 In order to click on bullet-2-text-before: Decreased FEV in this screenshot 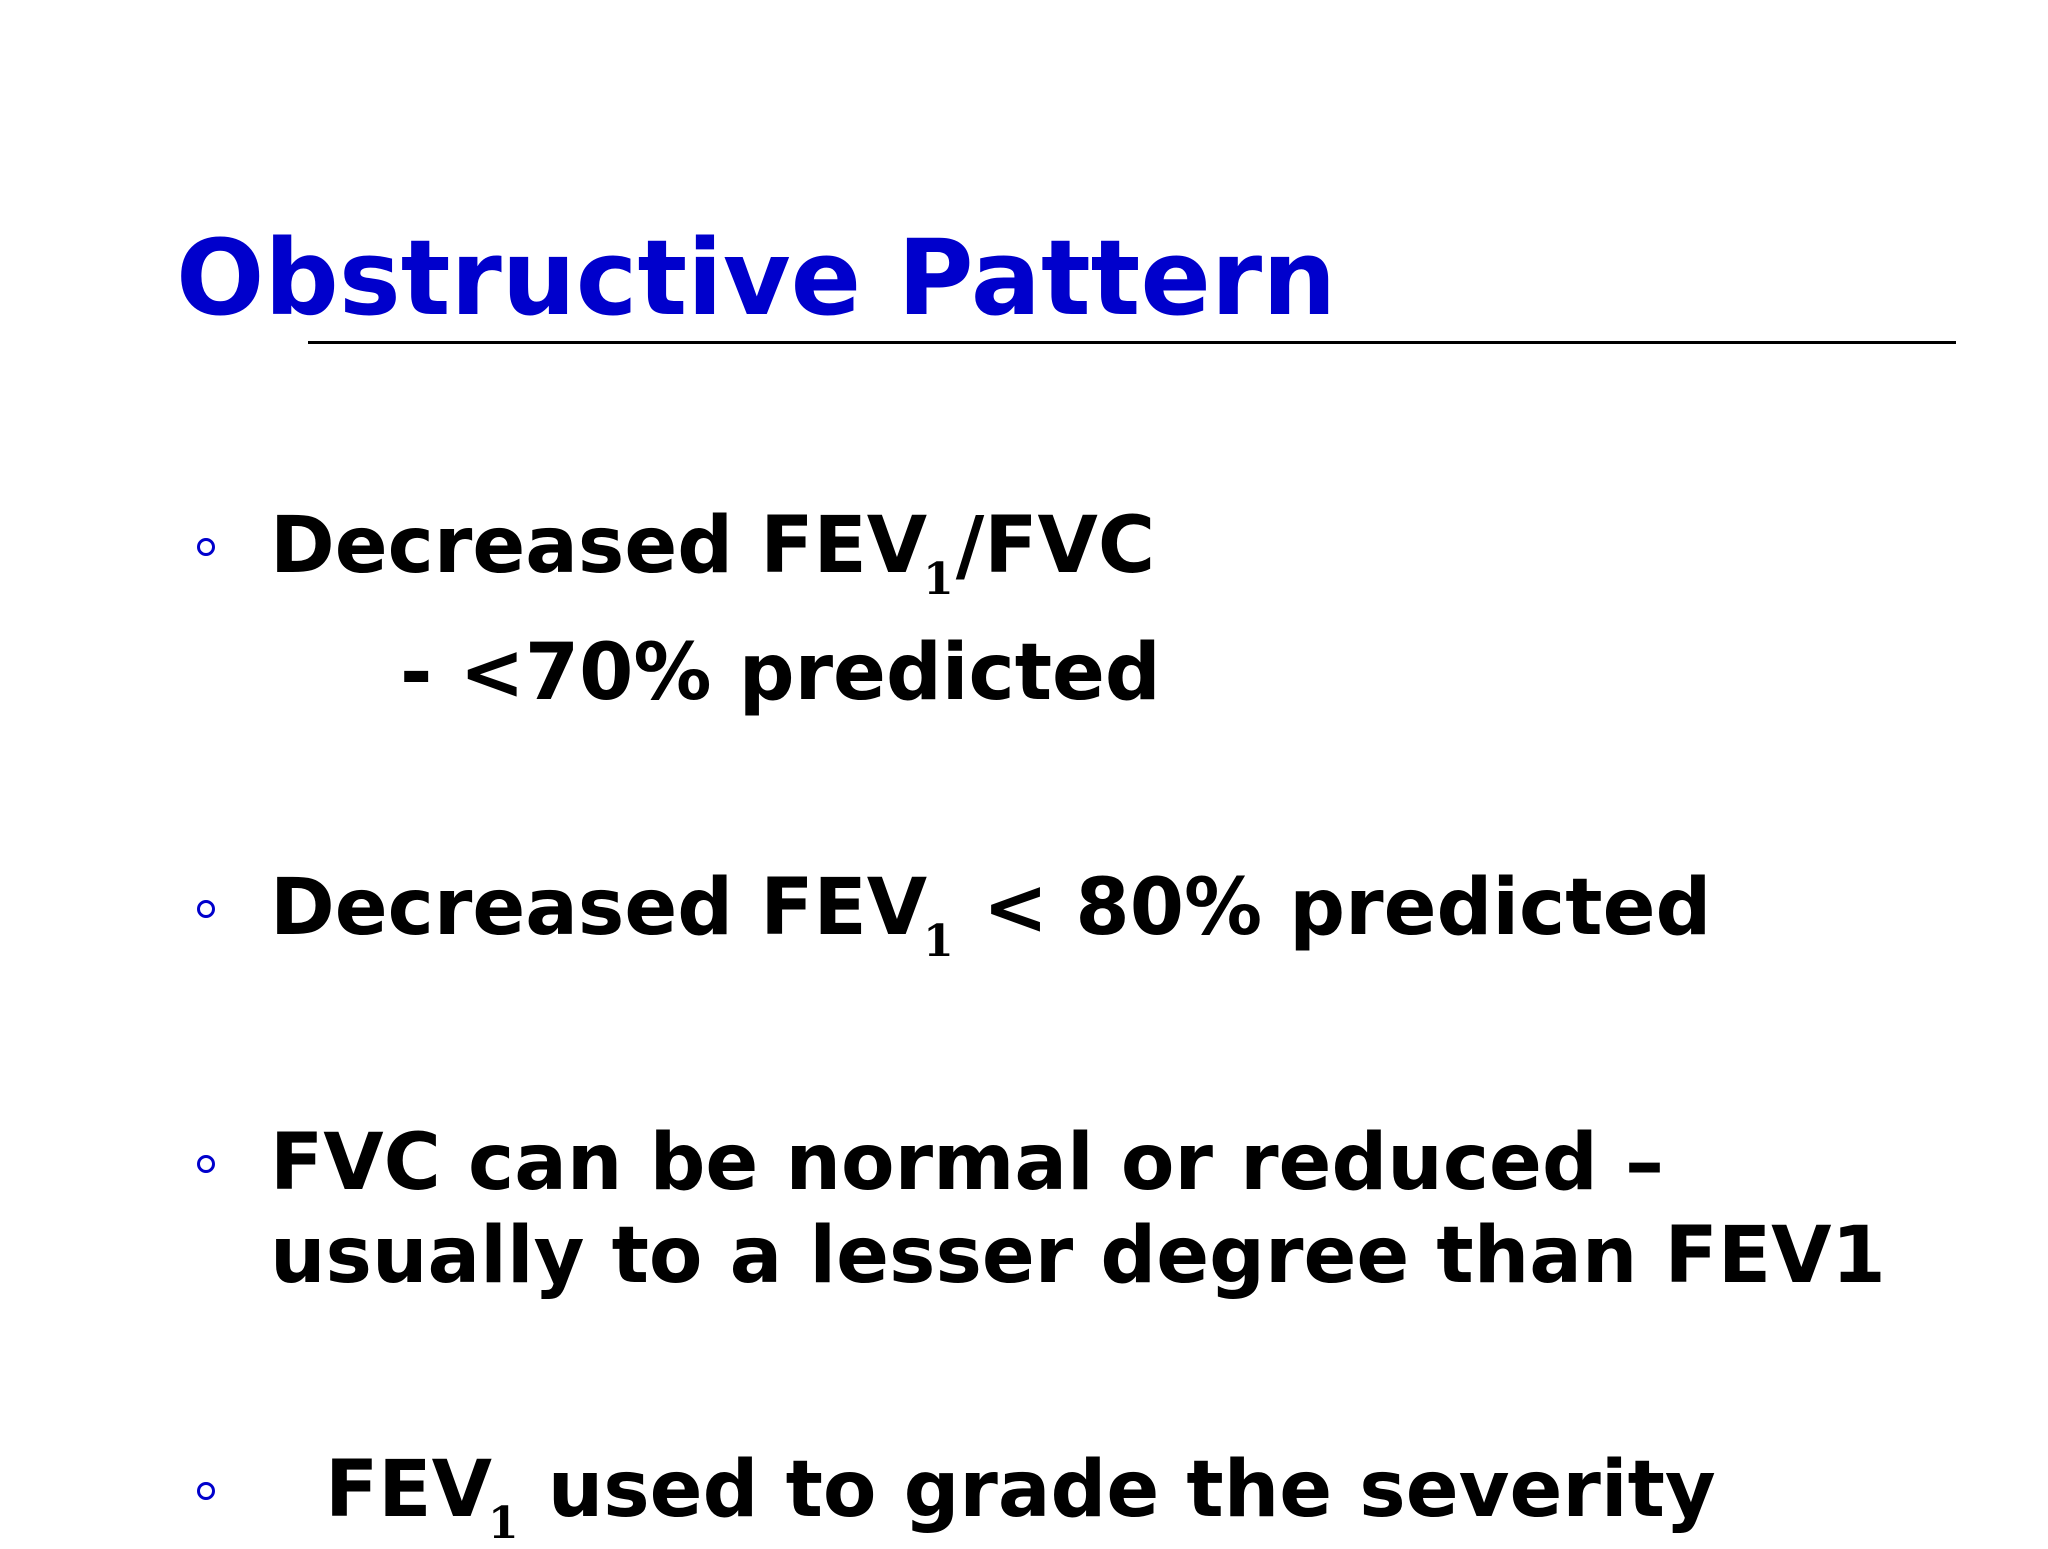, I will do `click(599, 908)`.